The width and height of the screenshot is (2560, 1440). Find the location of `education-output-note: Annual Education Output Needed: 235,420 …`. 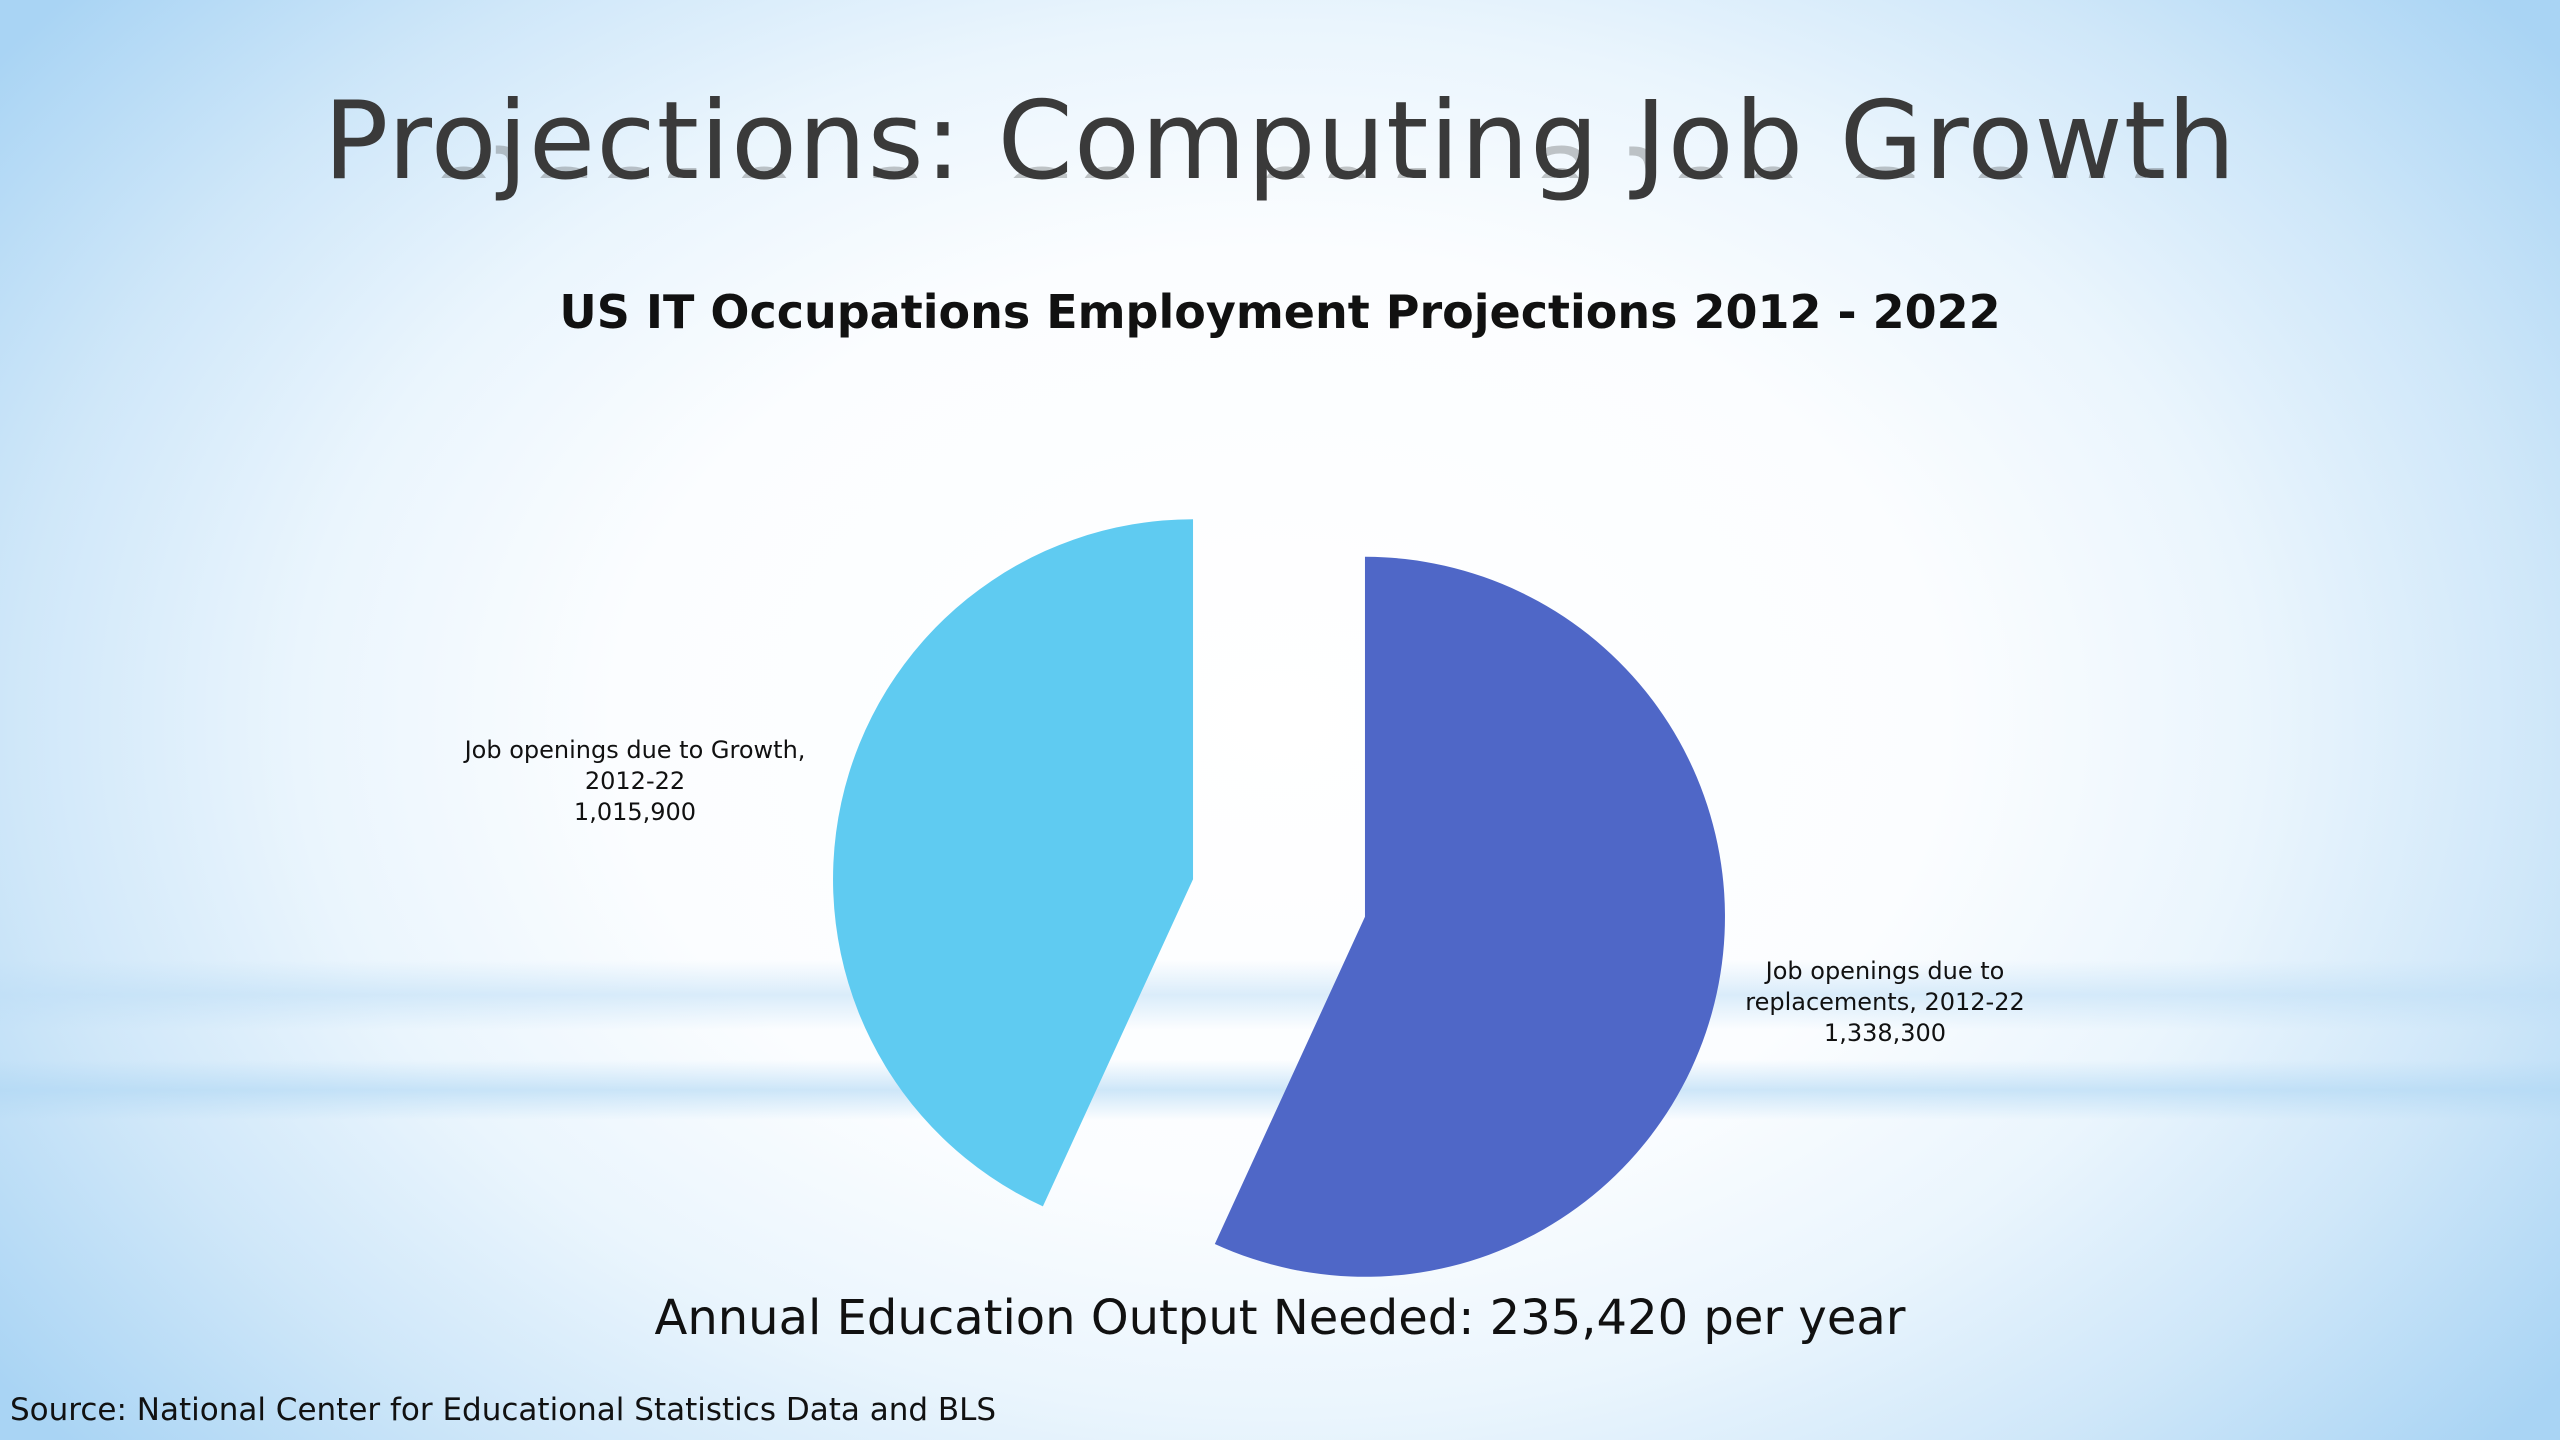

education-output-note: Annual Education Output Needed: 235,420 … is located at coordinates (1280, 1318).